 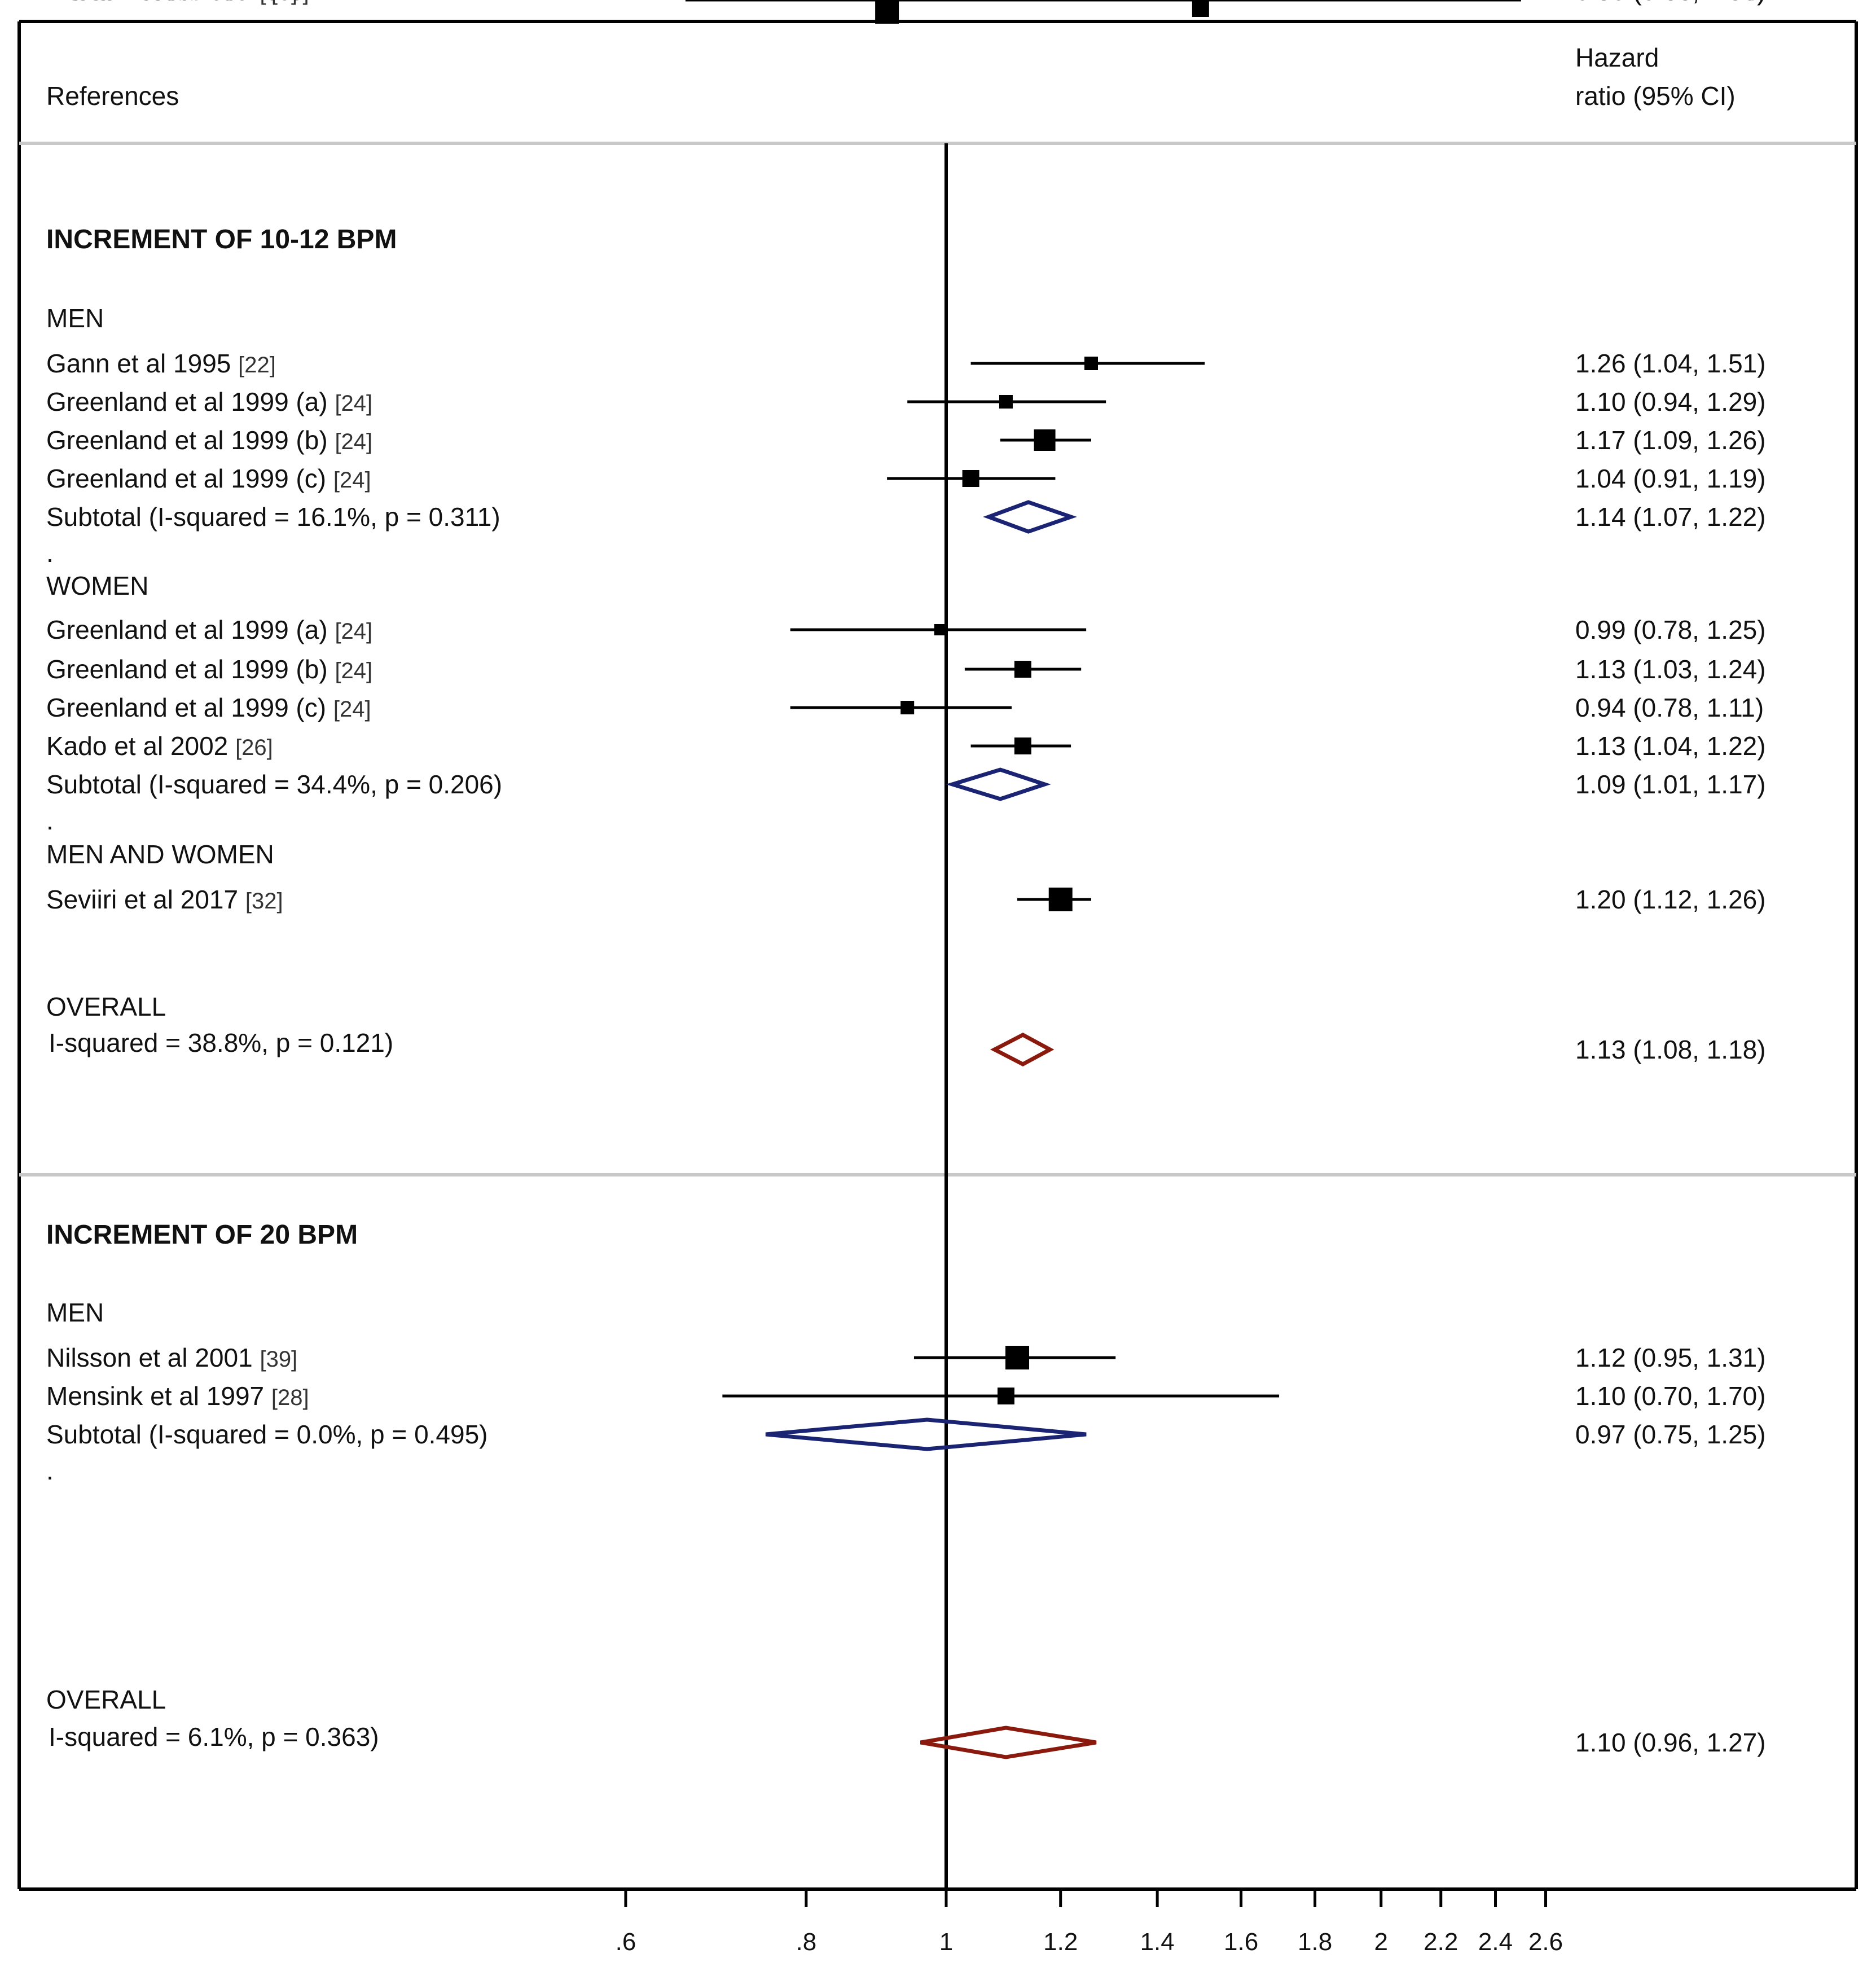 What do you see at coordinates (1671, 784) in the screenshot?
I see `subtotal-hazard-ratio: 1.09 (1.01, 1.17)` at bounding box center [1671, 784].